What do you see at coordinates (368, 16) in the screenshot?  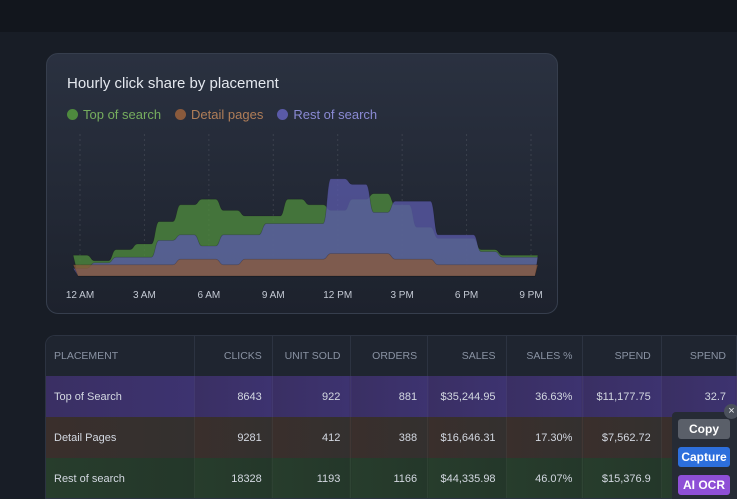 I see `top-bar` at bounding box center [368, 16].